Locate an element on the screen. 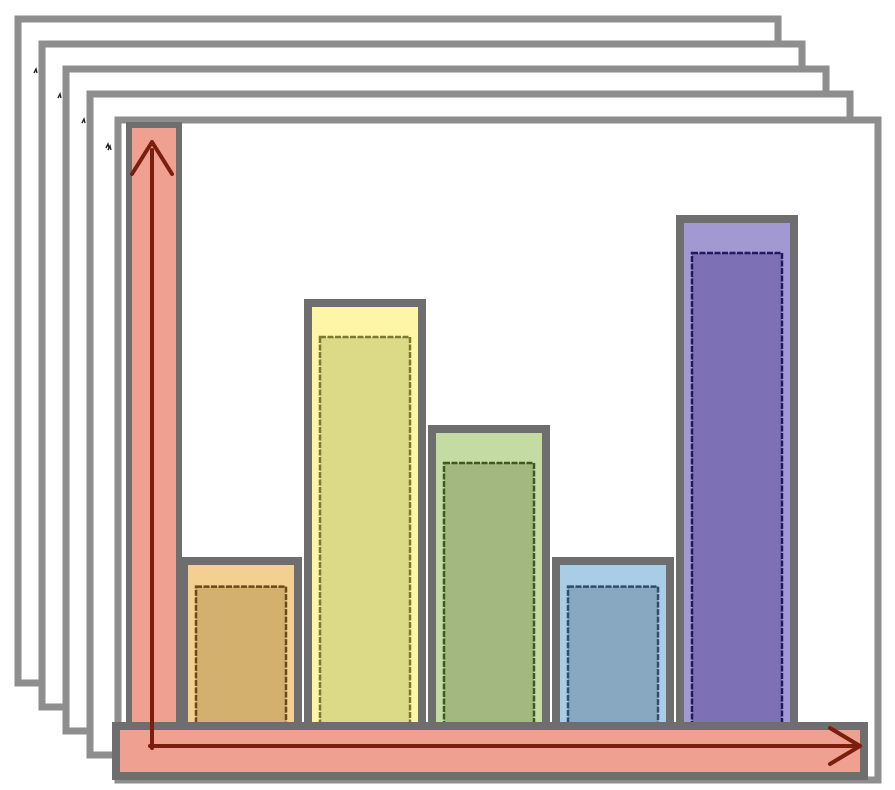 The height and width of the screenshot is (790, 895). x-axis-highlight is located at coordinates (490, 751).